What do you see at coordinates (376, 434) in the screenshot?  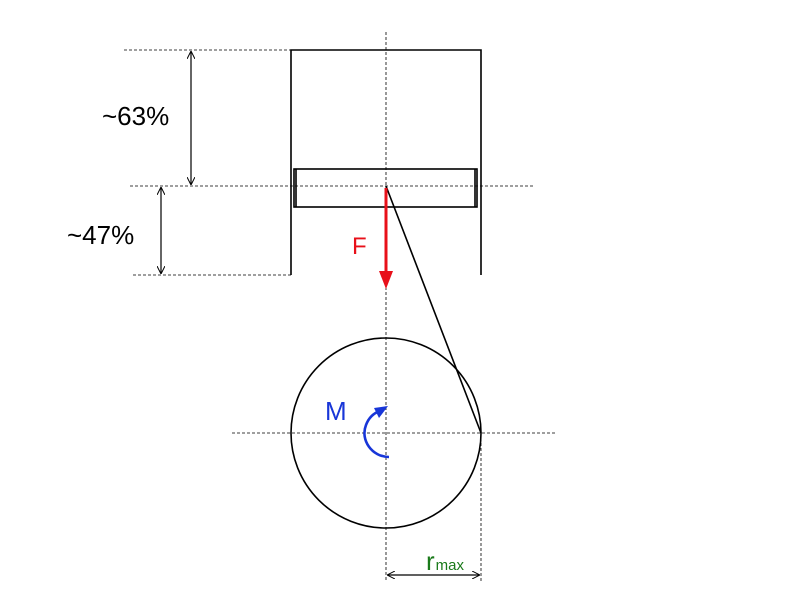 I see `moment-arrow-arc` at bounding box center [376, 434].